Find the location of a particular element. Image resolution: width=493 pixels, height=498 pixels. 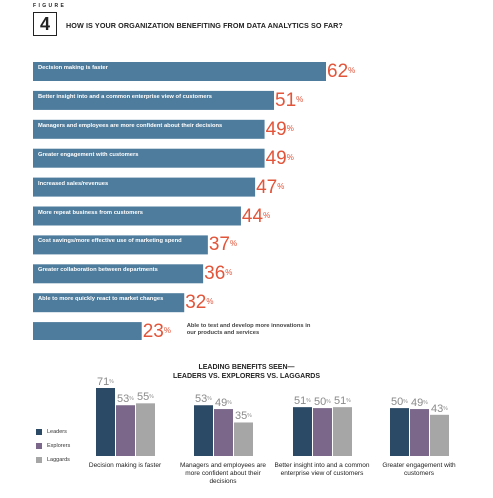

figure-label: FIGURE is located at coordinates (50, 6).